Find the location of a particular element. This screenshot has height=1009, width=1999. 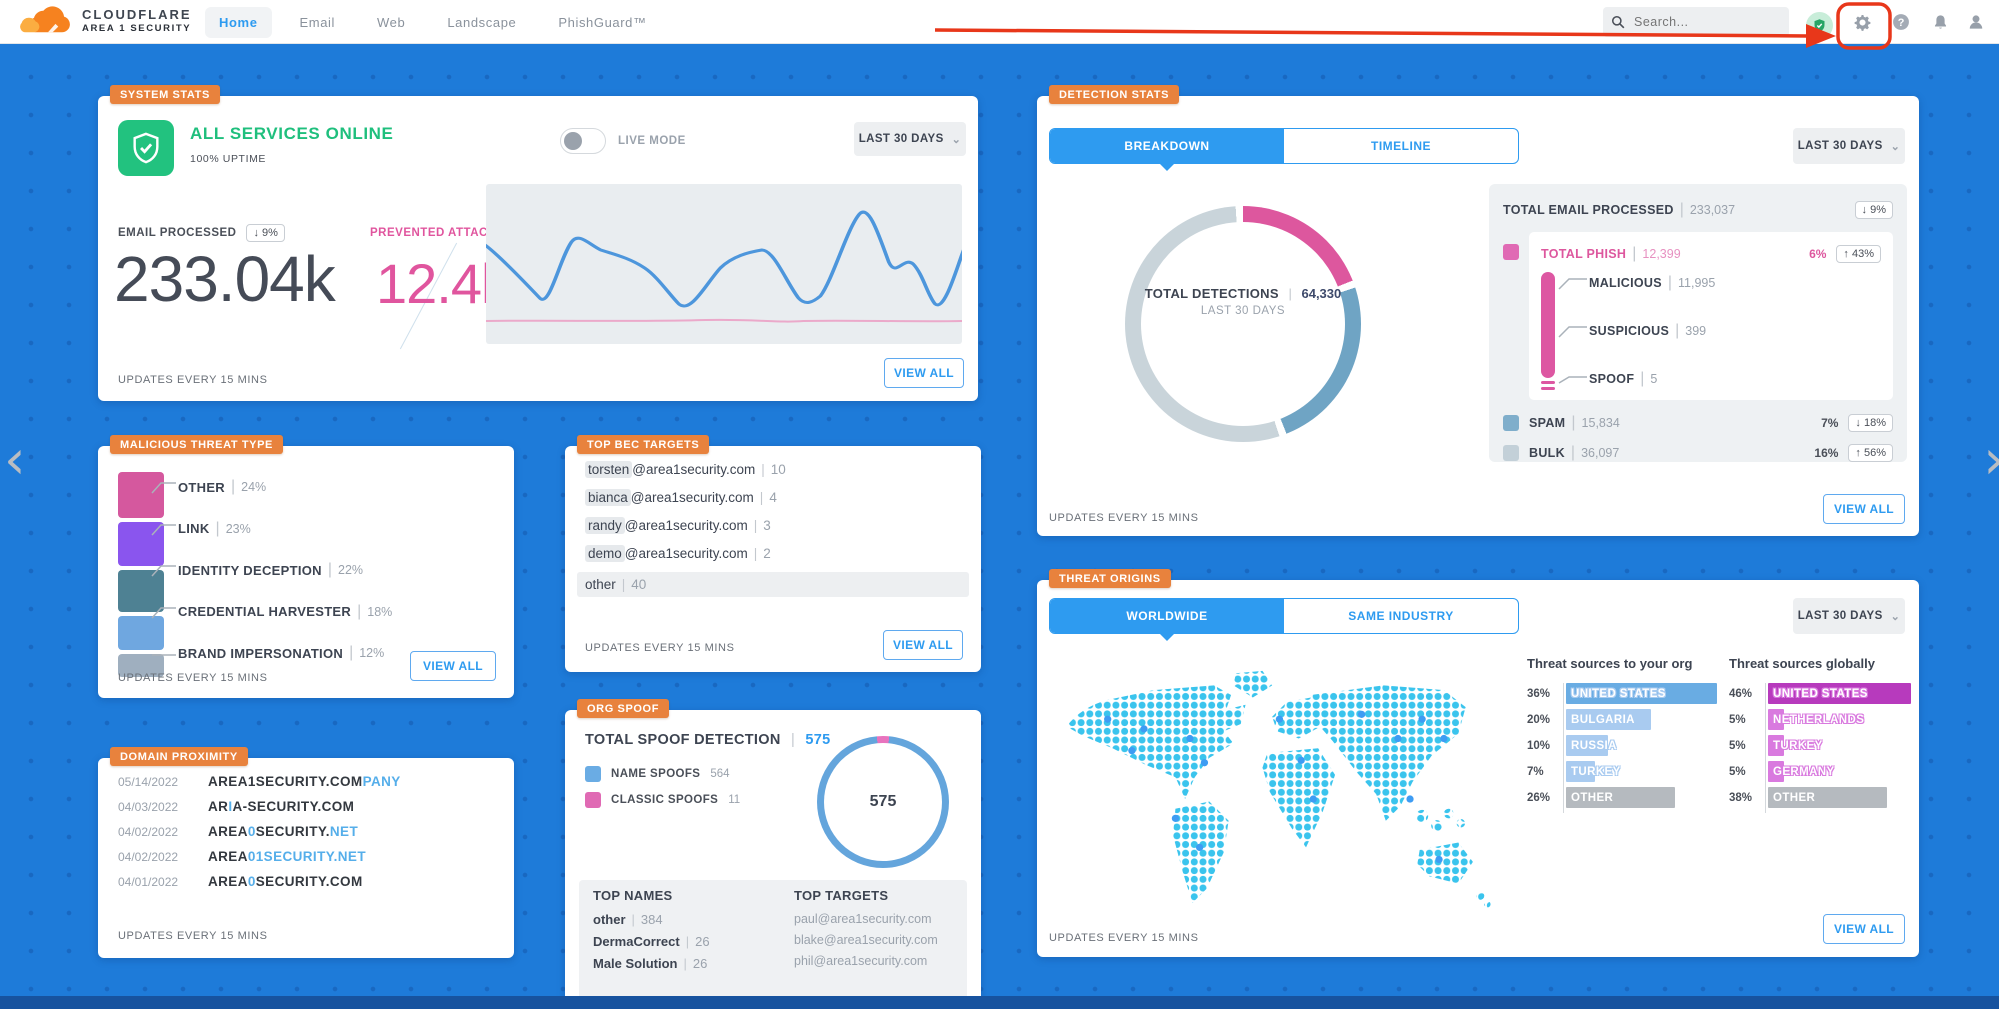

donut-center-row: TOTAL DETECTIONS | 64,330 is located at coordinates (1243, 293).